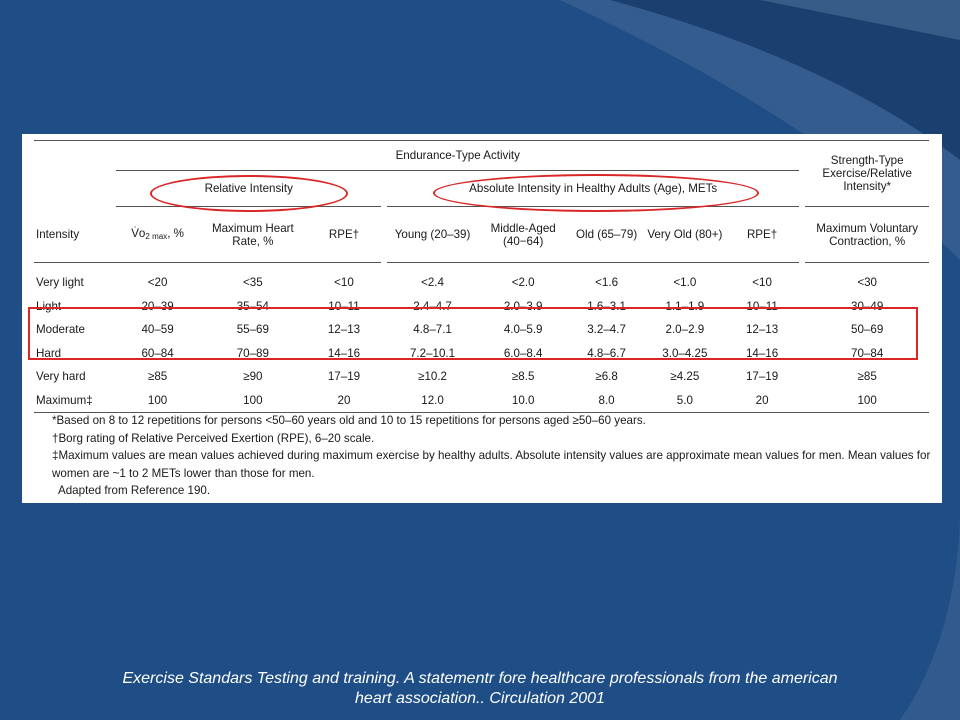 The height and width of the screenshot is (720, 960). Describe the element at coordinates (785, 80) in the screenshot. I see `corner-shape-dark` at that location.